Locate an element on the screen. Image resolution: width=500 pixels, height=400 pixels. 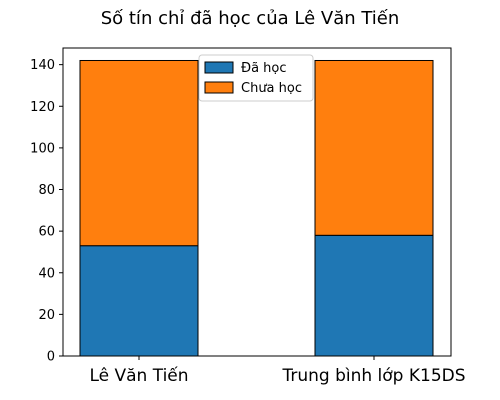
y-axis: 0 20 40 60 80 100 120 140 is located at coordinates (46, 211).